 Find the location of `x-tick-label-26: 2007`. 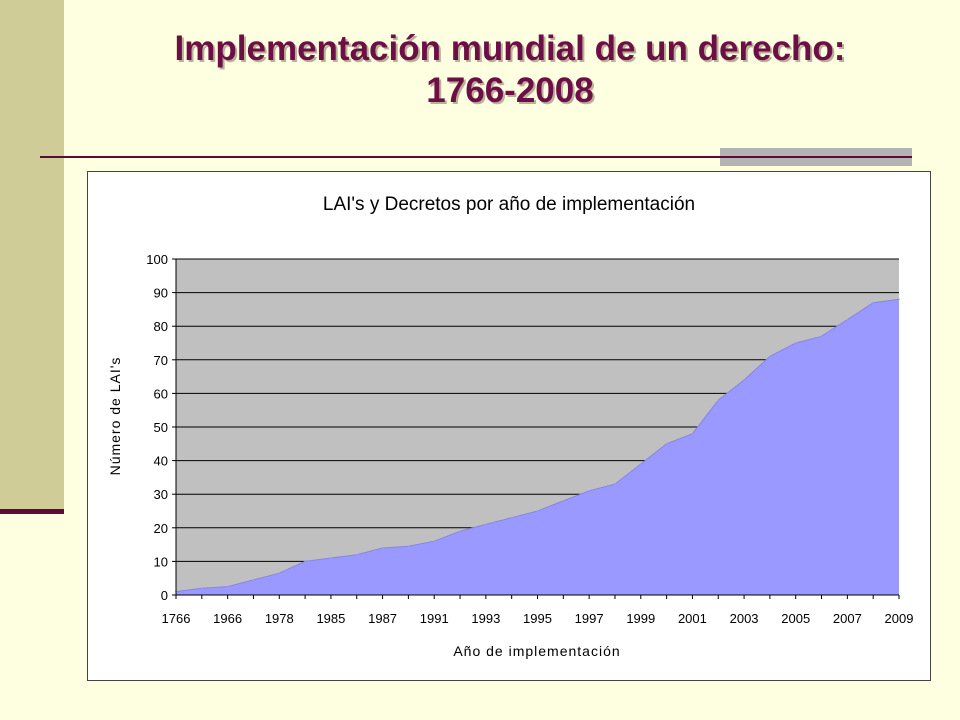

x-tick-label-26: 2007 is located at coordinates (847, 618).